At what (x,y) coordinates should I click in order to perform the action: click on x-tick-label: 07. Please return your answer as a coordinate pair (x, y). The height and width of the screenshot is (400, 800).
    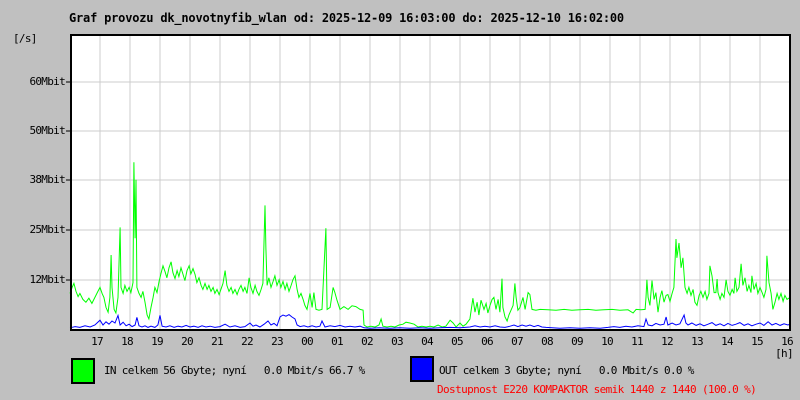
    Looking at the image, I should click on (517, 341).